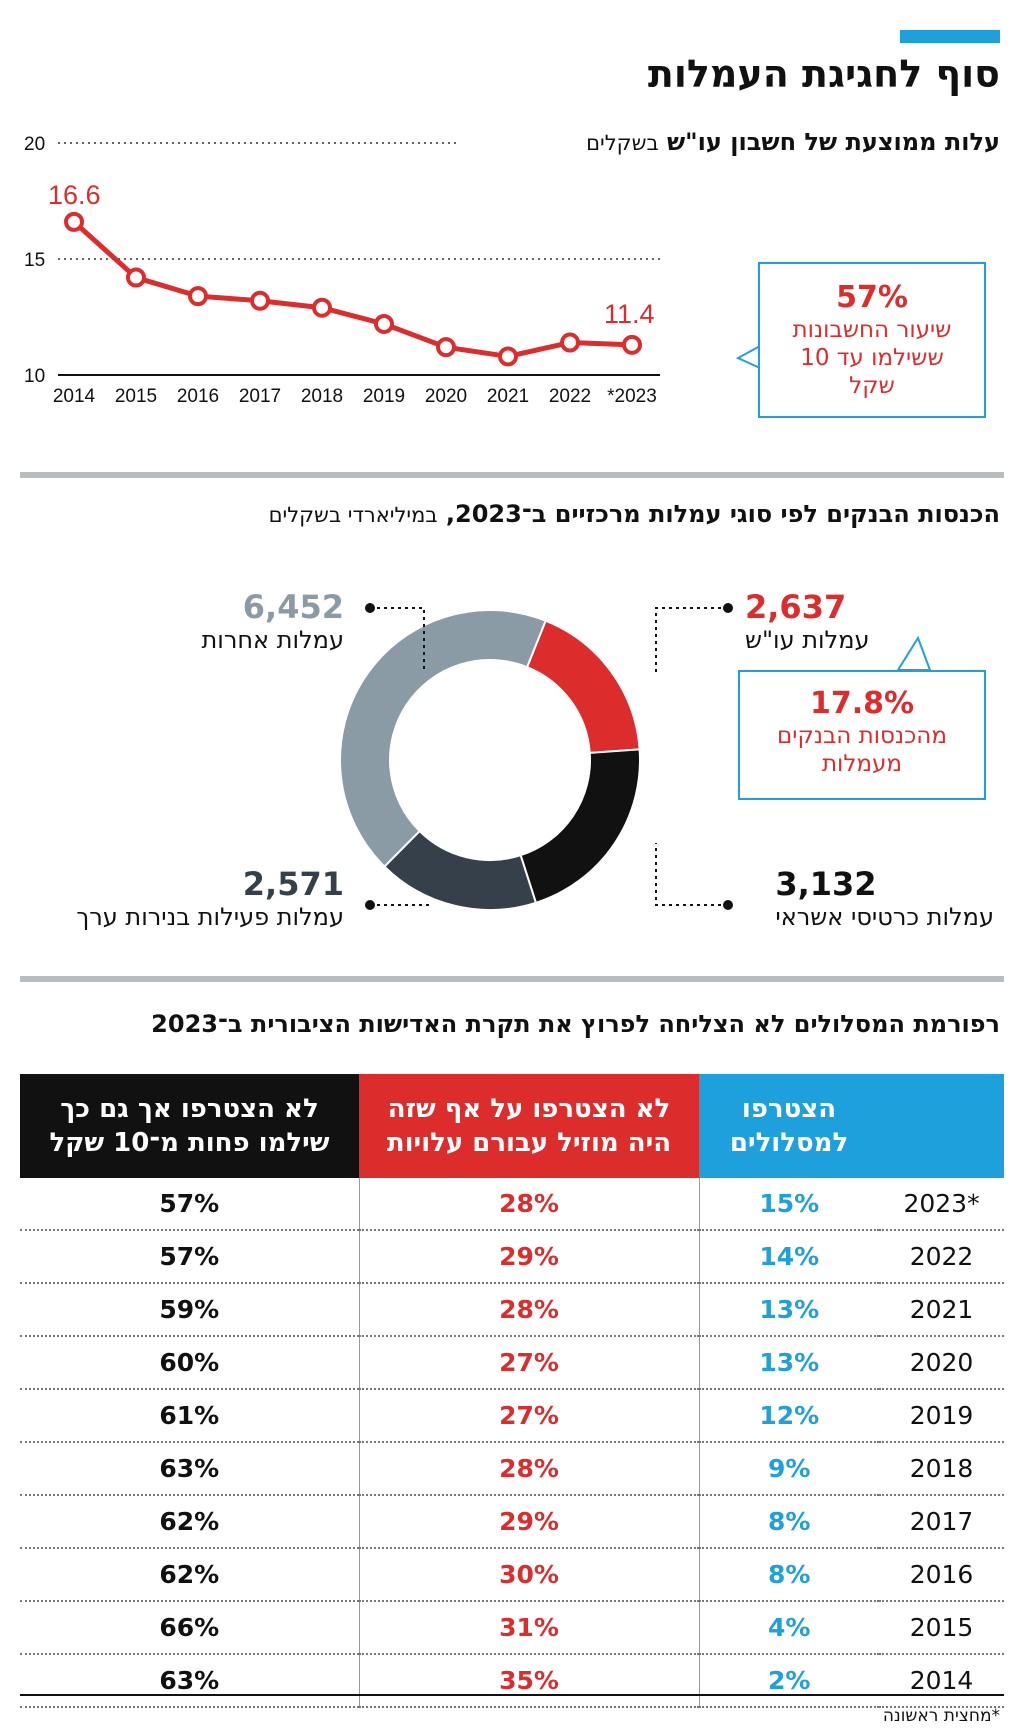 The width and height of the screenshot is (1024, 1733). Describe the element at coordinates (512, 1575) in the screenshot. I see `table-row: 2016 8% 30% 62%` at that location.